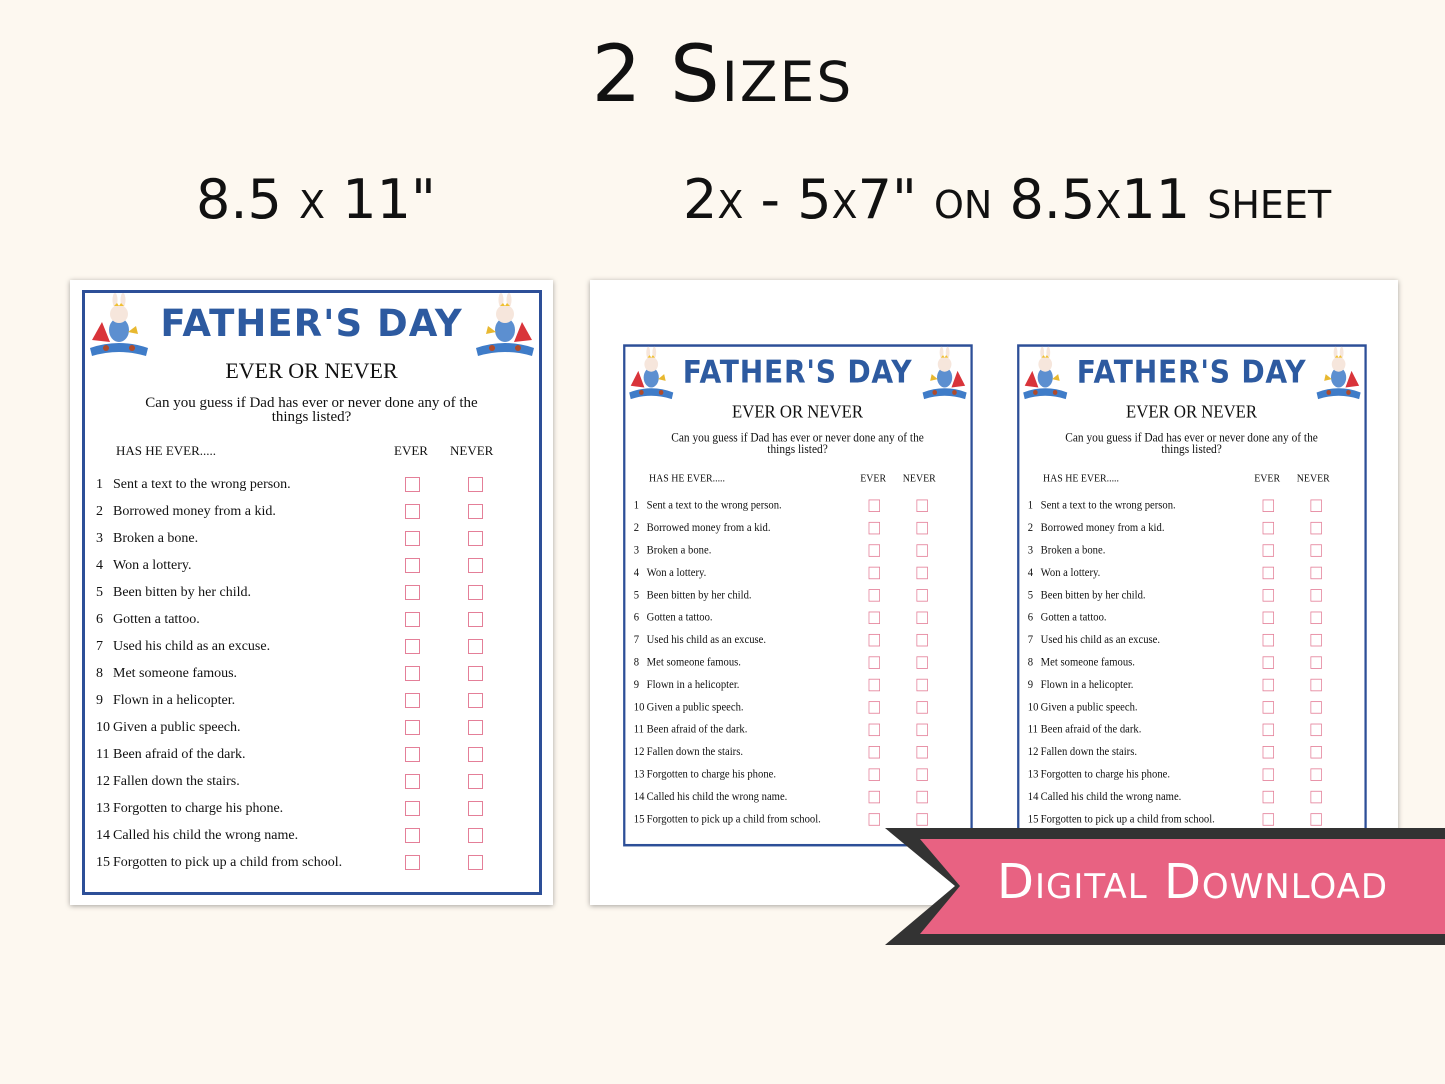  What do you see at coordinates (699, 595) in the screenshot?
I see `item-text: Been bitten by her child.` at bounding box center [699, 595].